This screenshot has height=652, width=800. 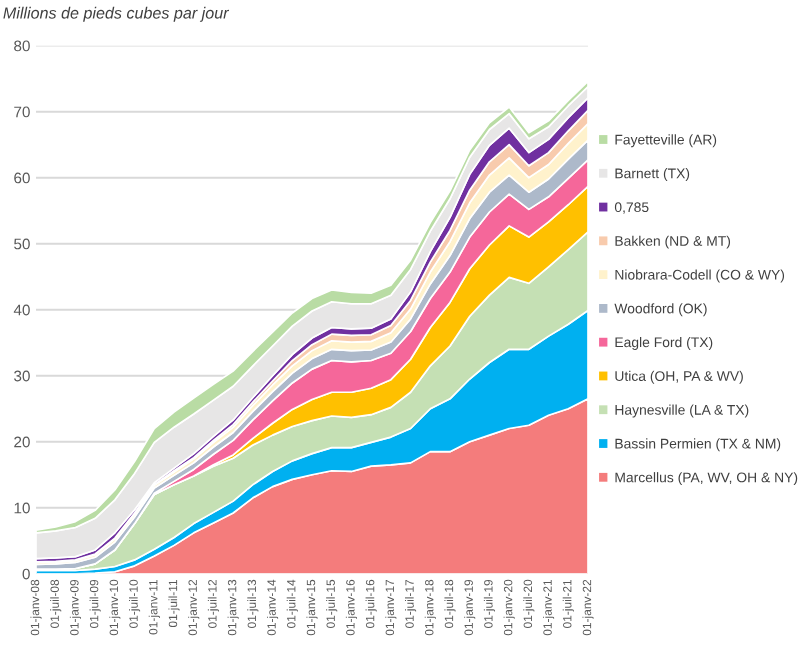 What do you see at coordinates (116, 14) in the screenshot?
I see `y-axis-title: Millions de pieds cubes par jour` at bounding box center [116, 14].